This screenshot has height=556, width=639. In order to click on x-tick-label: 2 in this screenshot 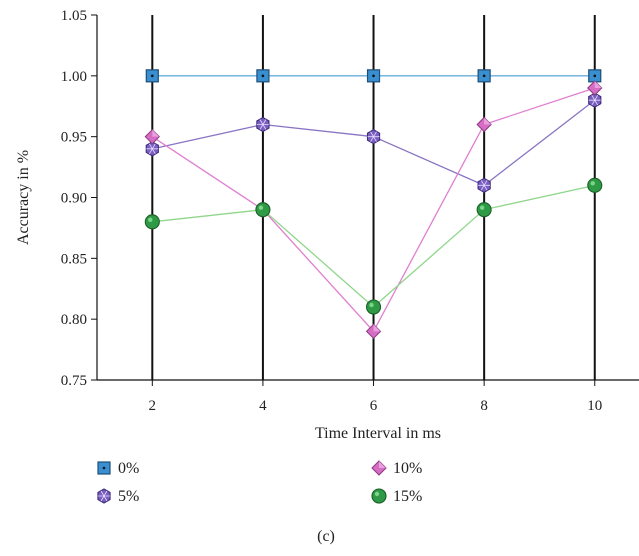, I will do `click(153, 406)`.